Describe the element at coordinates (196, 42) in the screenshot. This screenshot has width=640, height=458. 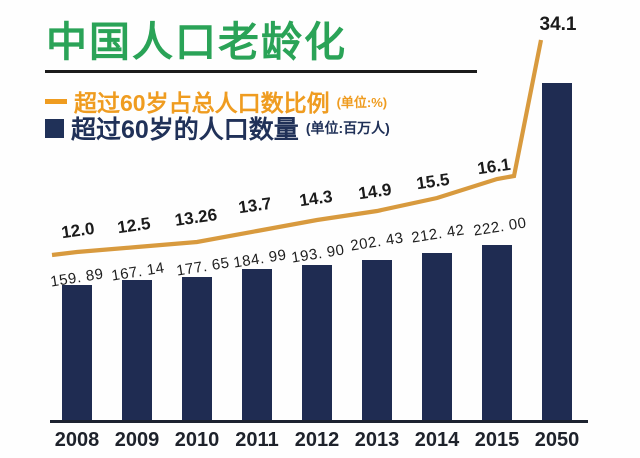
I see `page-title: 中国人口老龄化` at that location.